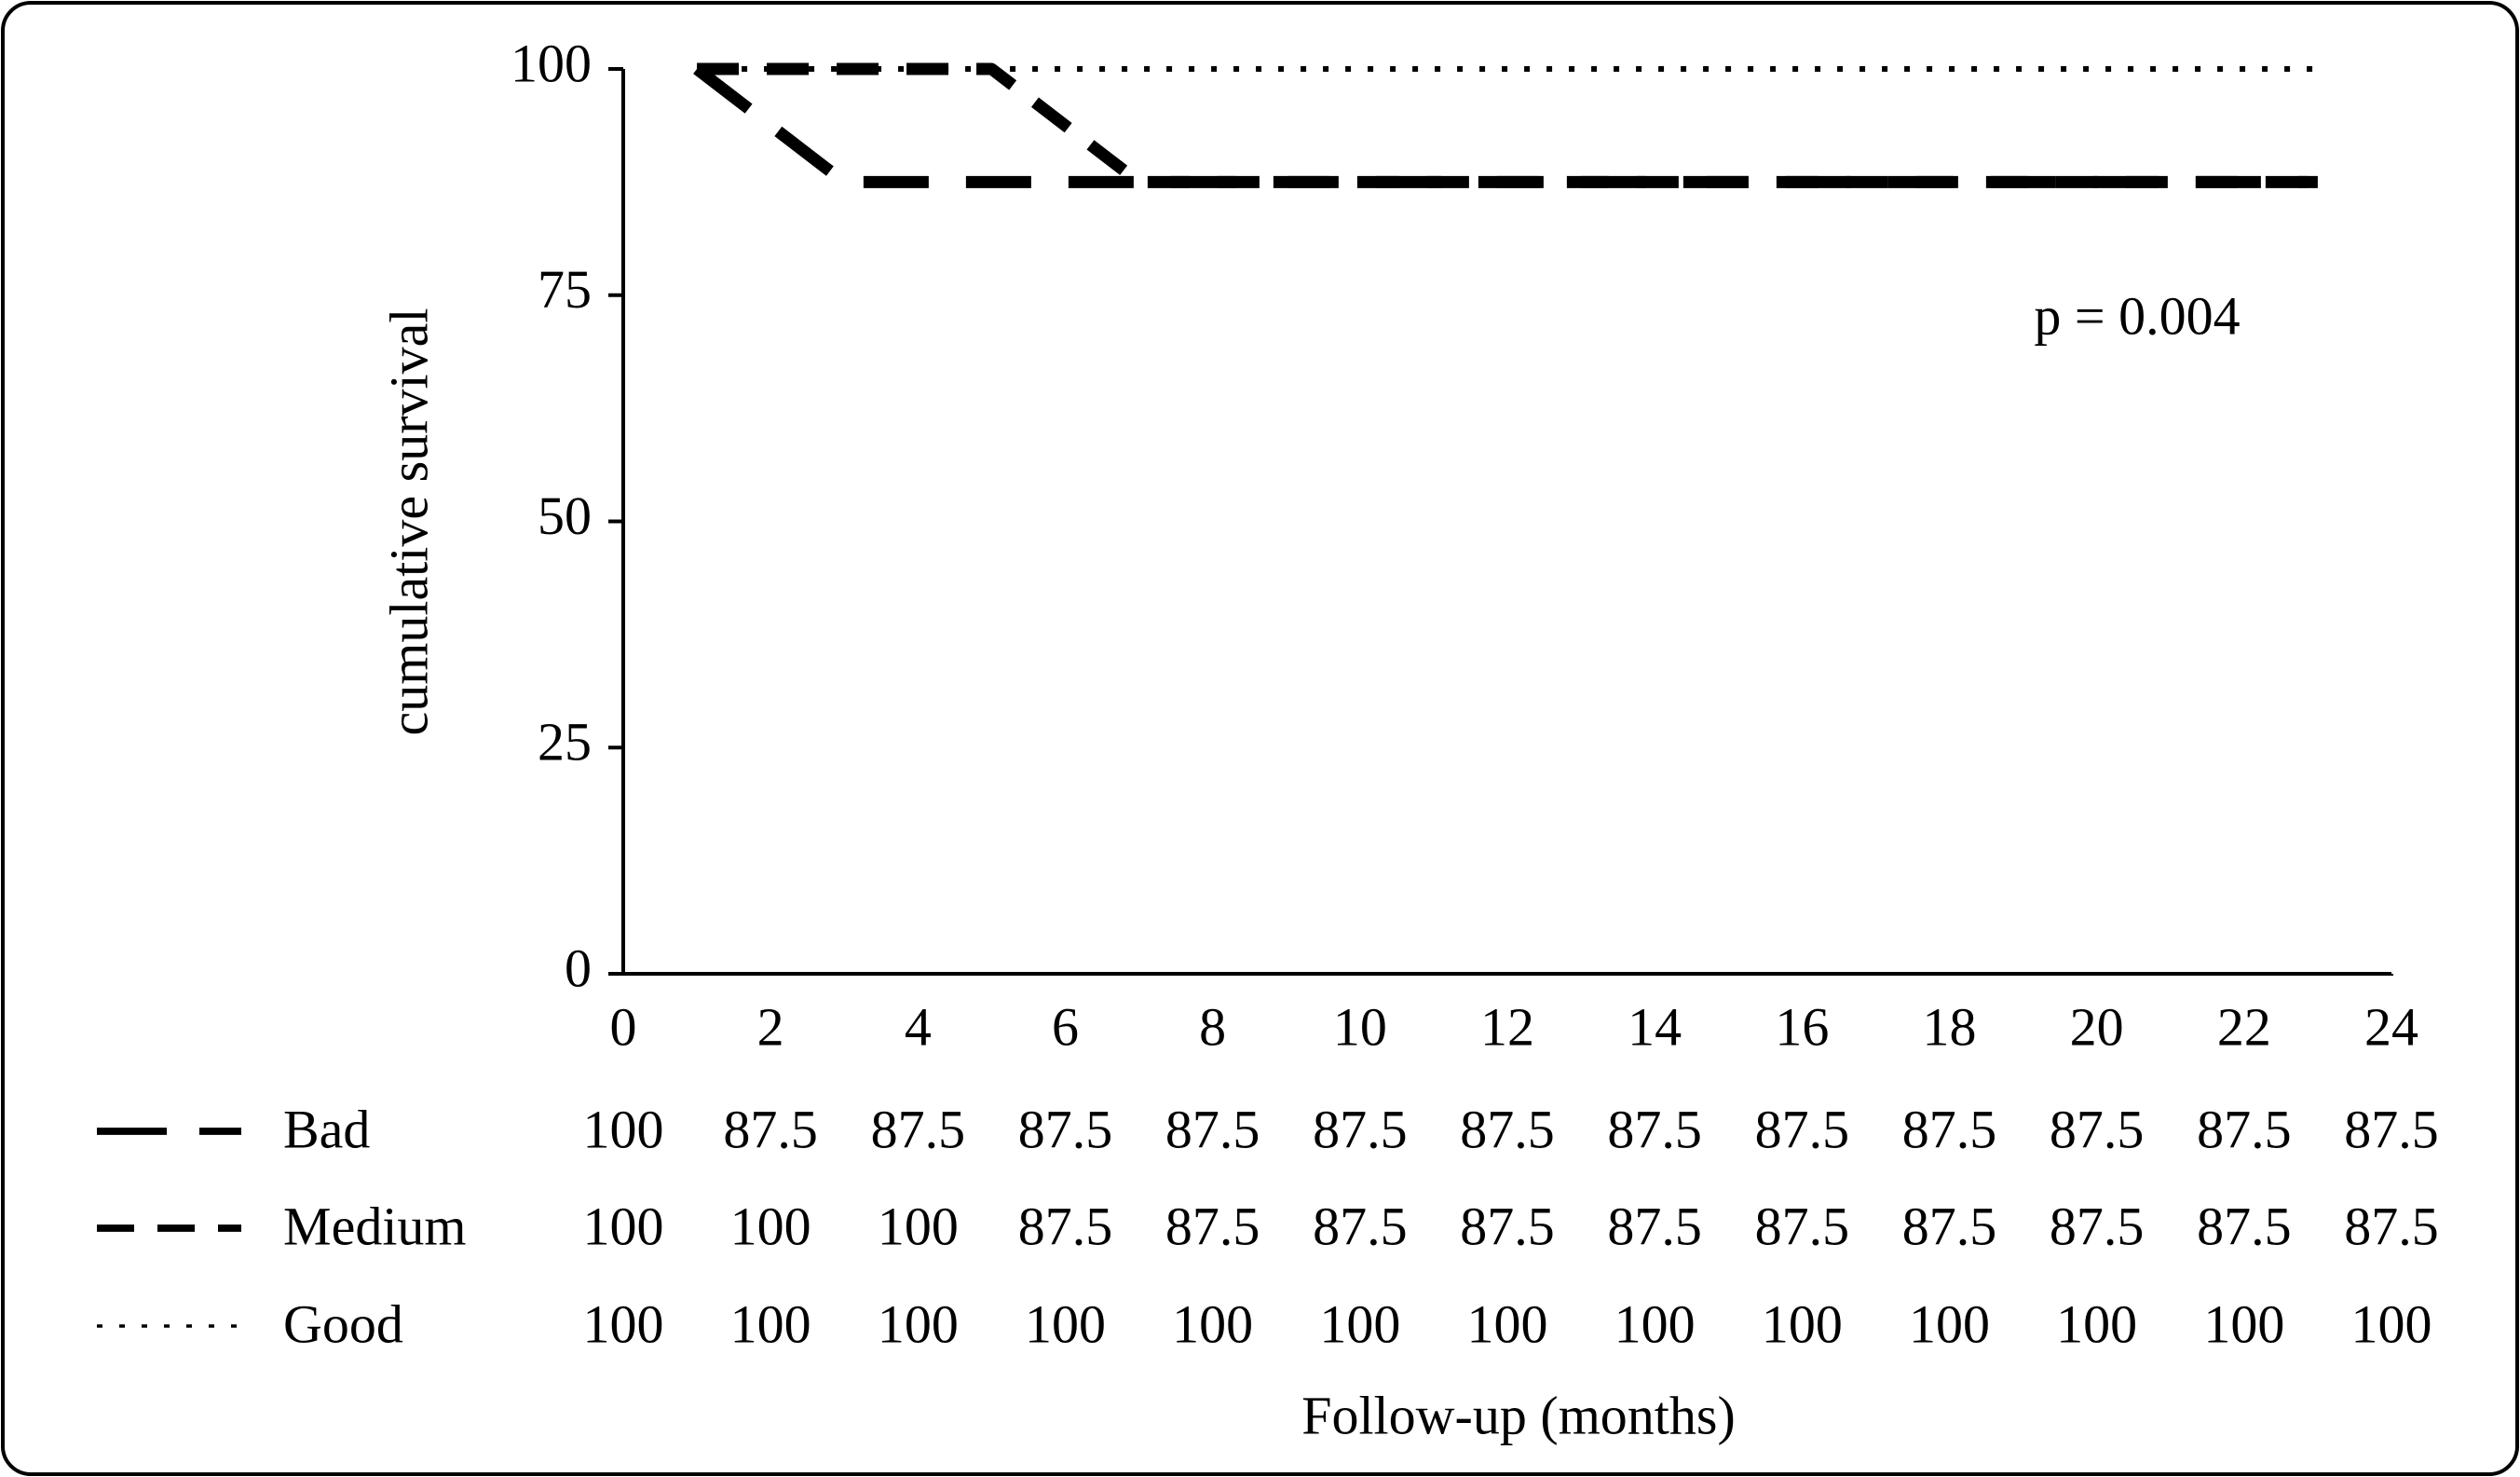 The image size is (2520, 1477). What do you see at coordinates (375, 1226) in the screenshot?
I see `legend-label: Medium` at bounding box center [375, 1226].